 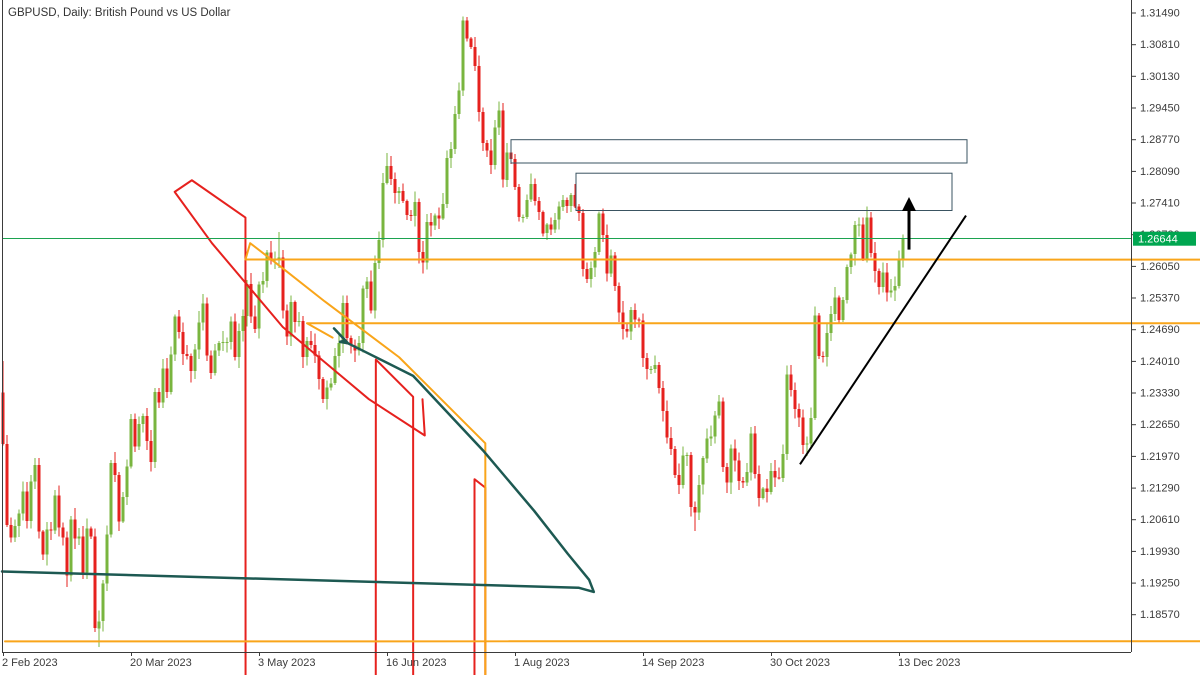 What do you see at coordinates (1160, 394) in the screenshot?
I see `price-axis-label: 1.23330` at bounding box center [1160, 394].